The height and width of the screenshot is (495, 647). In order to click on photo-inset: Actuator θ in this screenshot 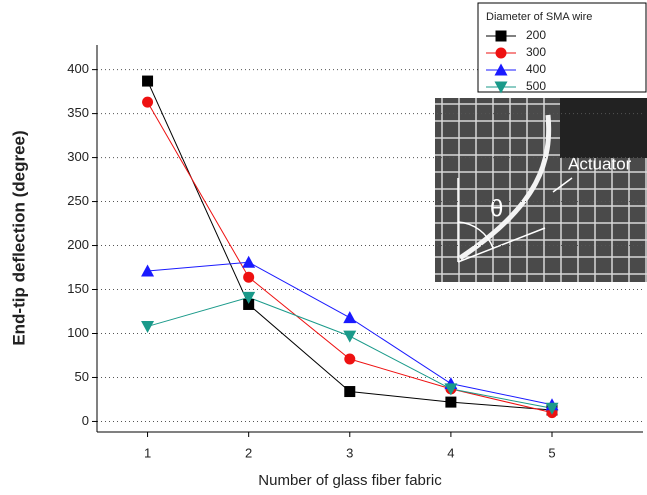, I will do `click(541, 190)`.